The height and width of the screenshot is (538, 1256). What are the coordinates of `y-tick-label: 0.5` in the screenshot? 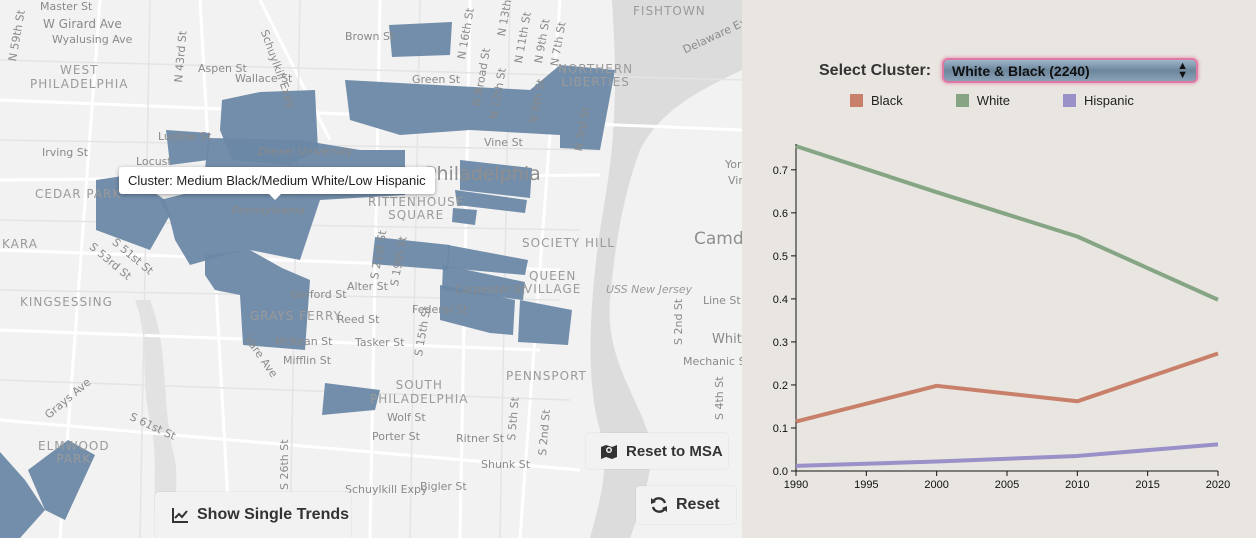 It's located at (780, 257).